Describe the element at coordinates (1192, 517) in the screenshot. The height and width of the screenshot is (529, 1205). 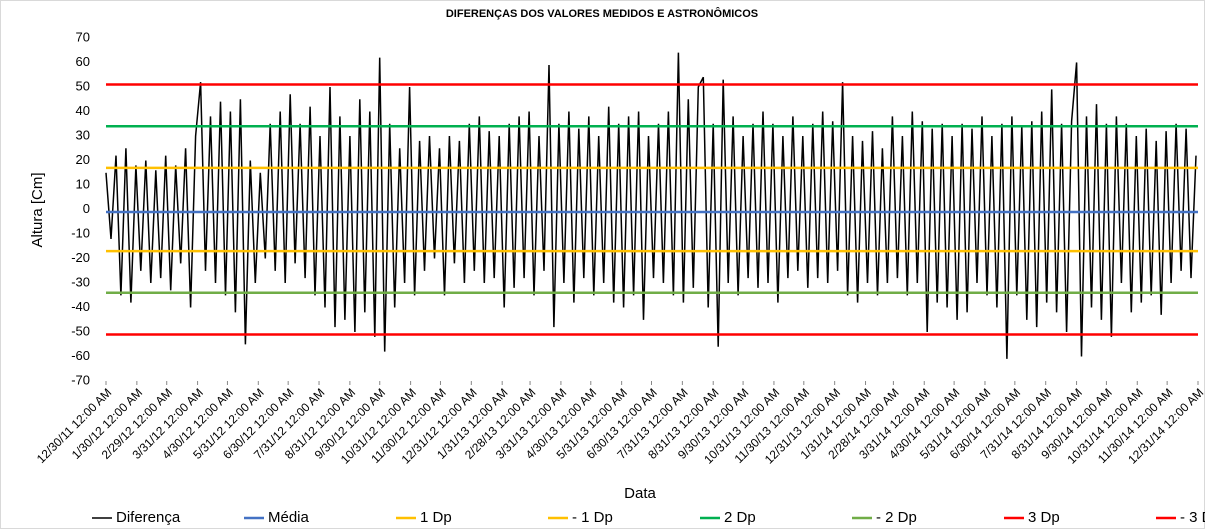
I see `legend-label: - 3 Dp` at that location.